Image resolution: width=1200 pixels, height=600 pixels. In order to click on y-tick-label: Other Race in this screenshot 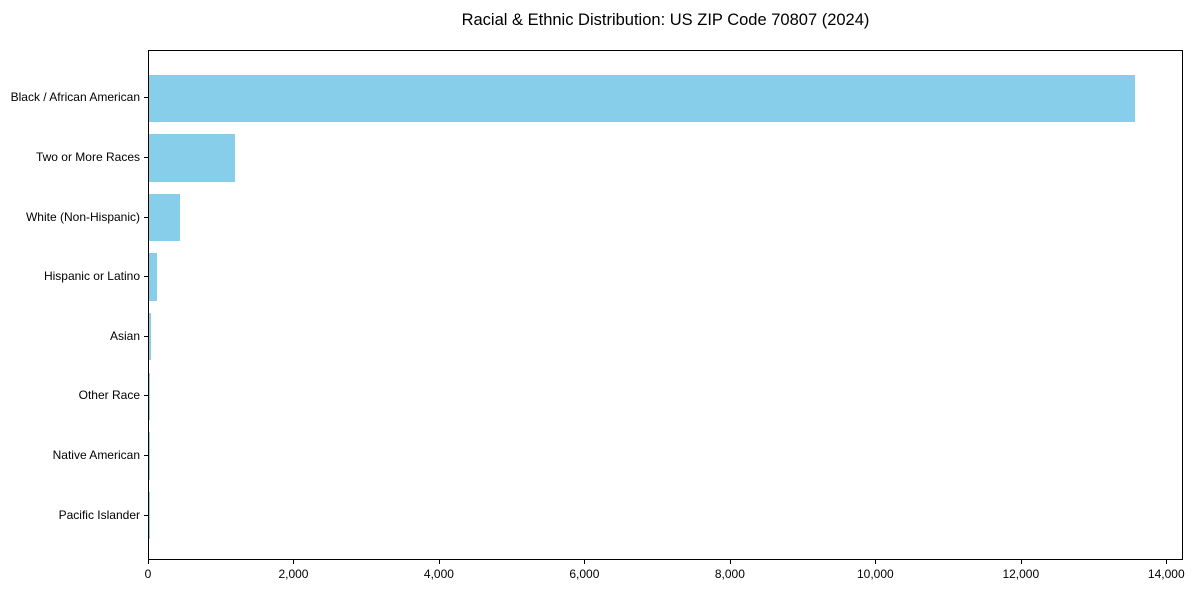, I will do `click(109, 395)`.